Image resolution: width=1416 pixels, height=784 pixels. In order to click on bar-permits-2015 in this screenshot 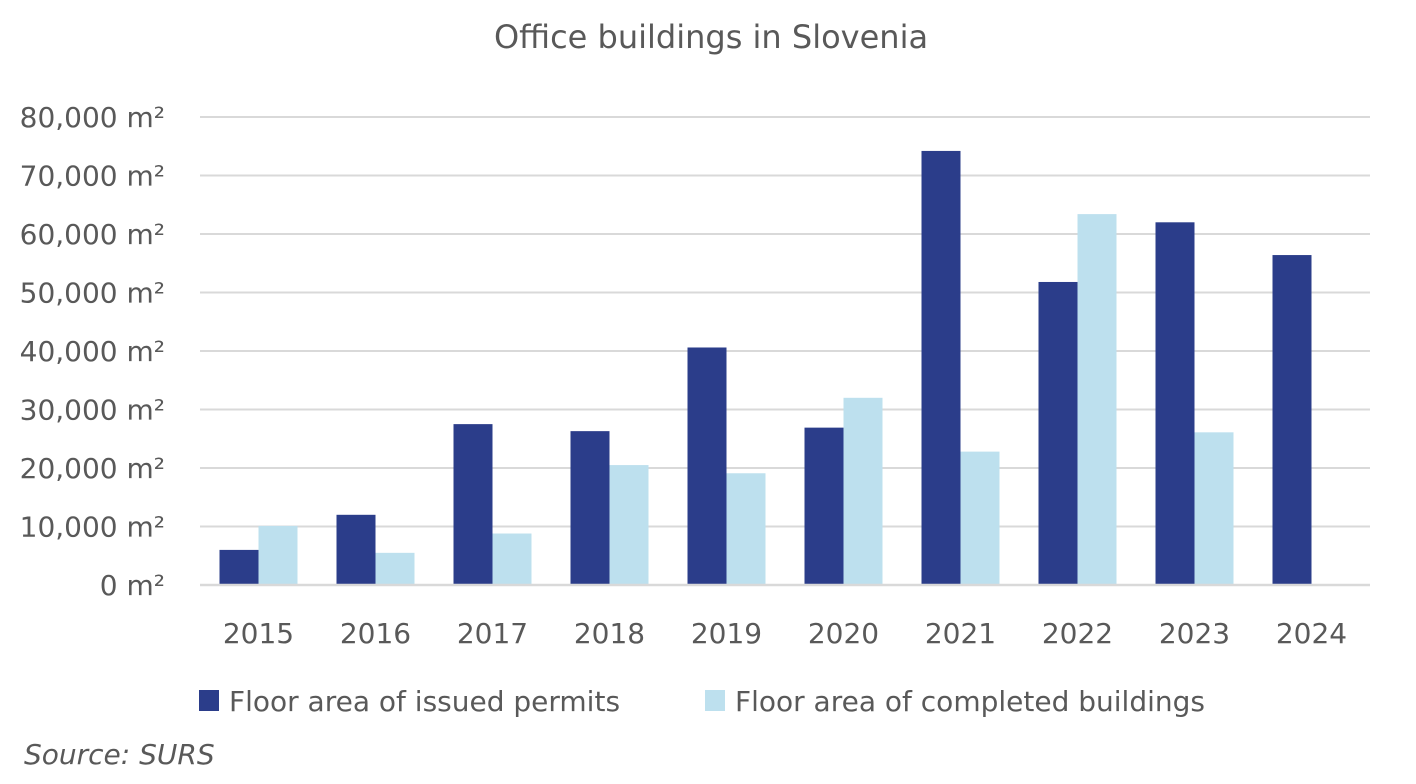, I will do `click(239, 567)`.